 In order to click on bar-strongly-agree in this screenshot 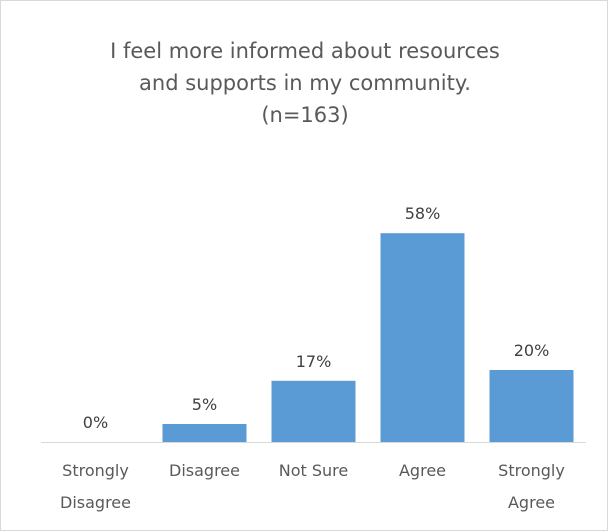, I will do `click(531, 406)`.